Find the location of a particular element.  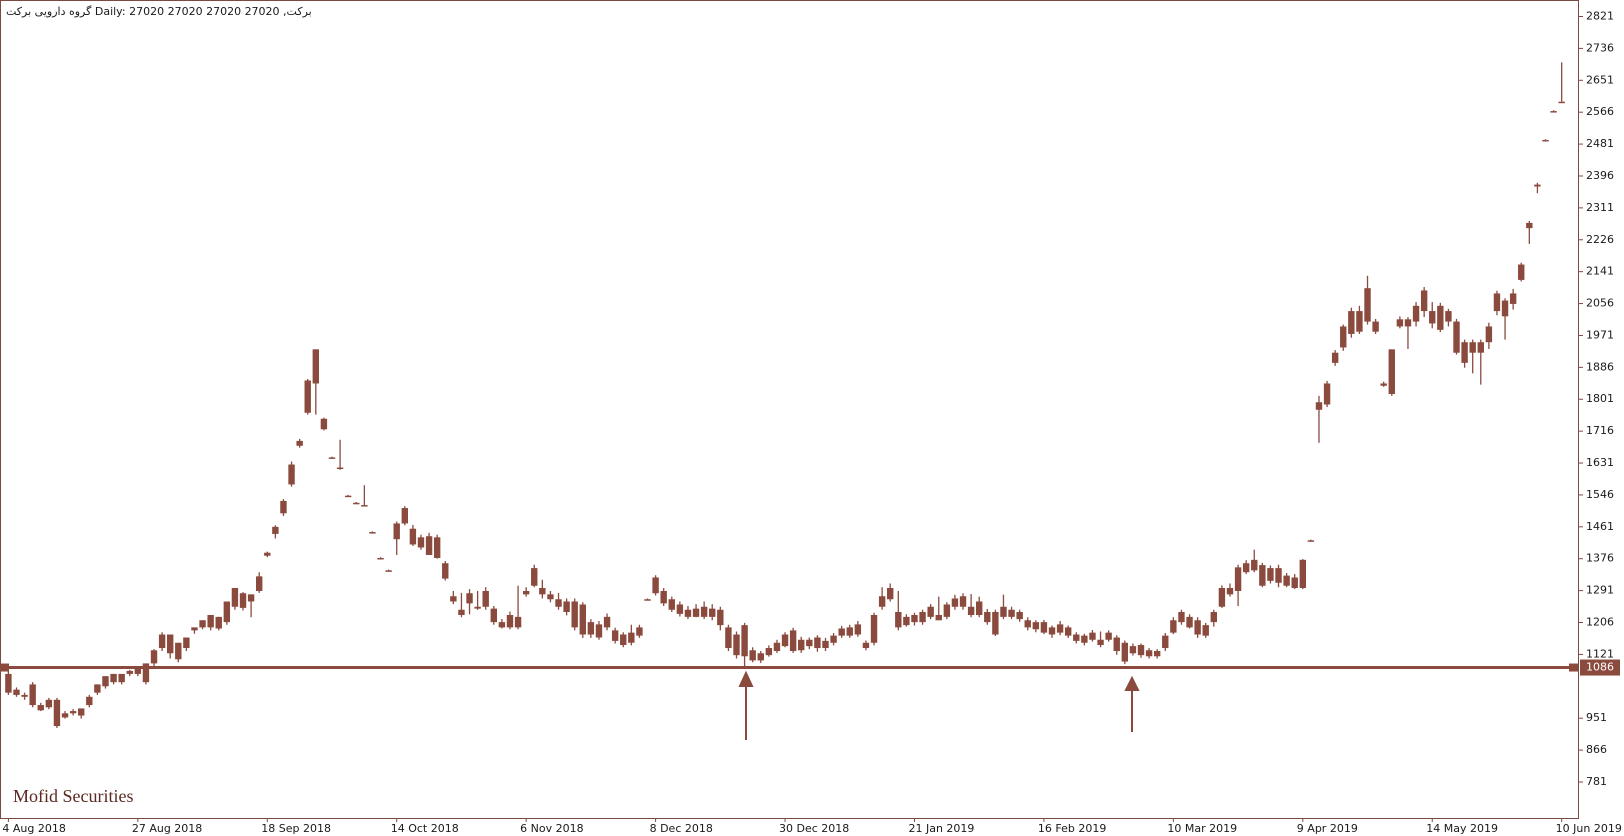

x-tick-label: 16 Feb 2019 is located at coordinates (1072, 828).